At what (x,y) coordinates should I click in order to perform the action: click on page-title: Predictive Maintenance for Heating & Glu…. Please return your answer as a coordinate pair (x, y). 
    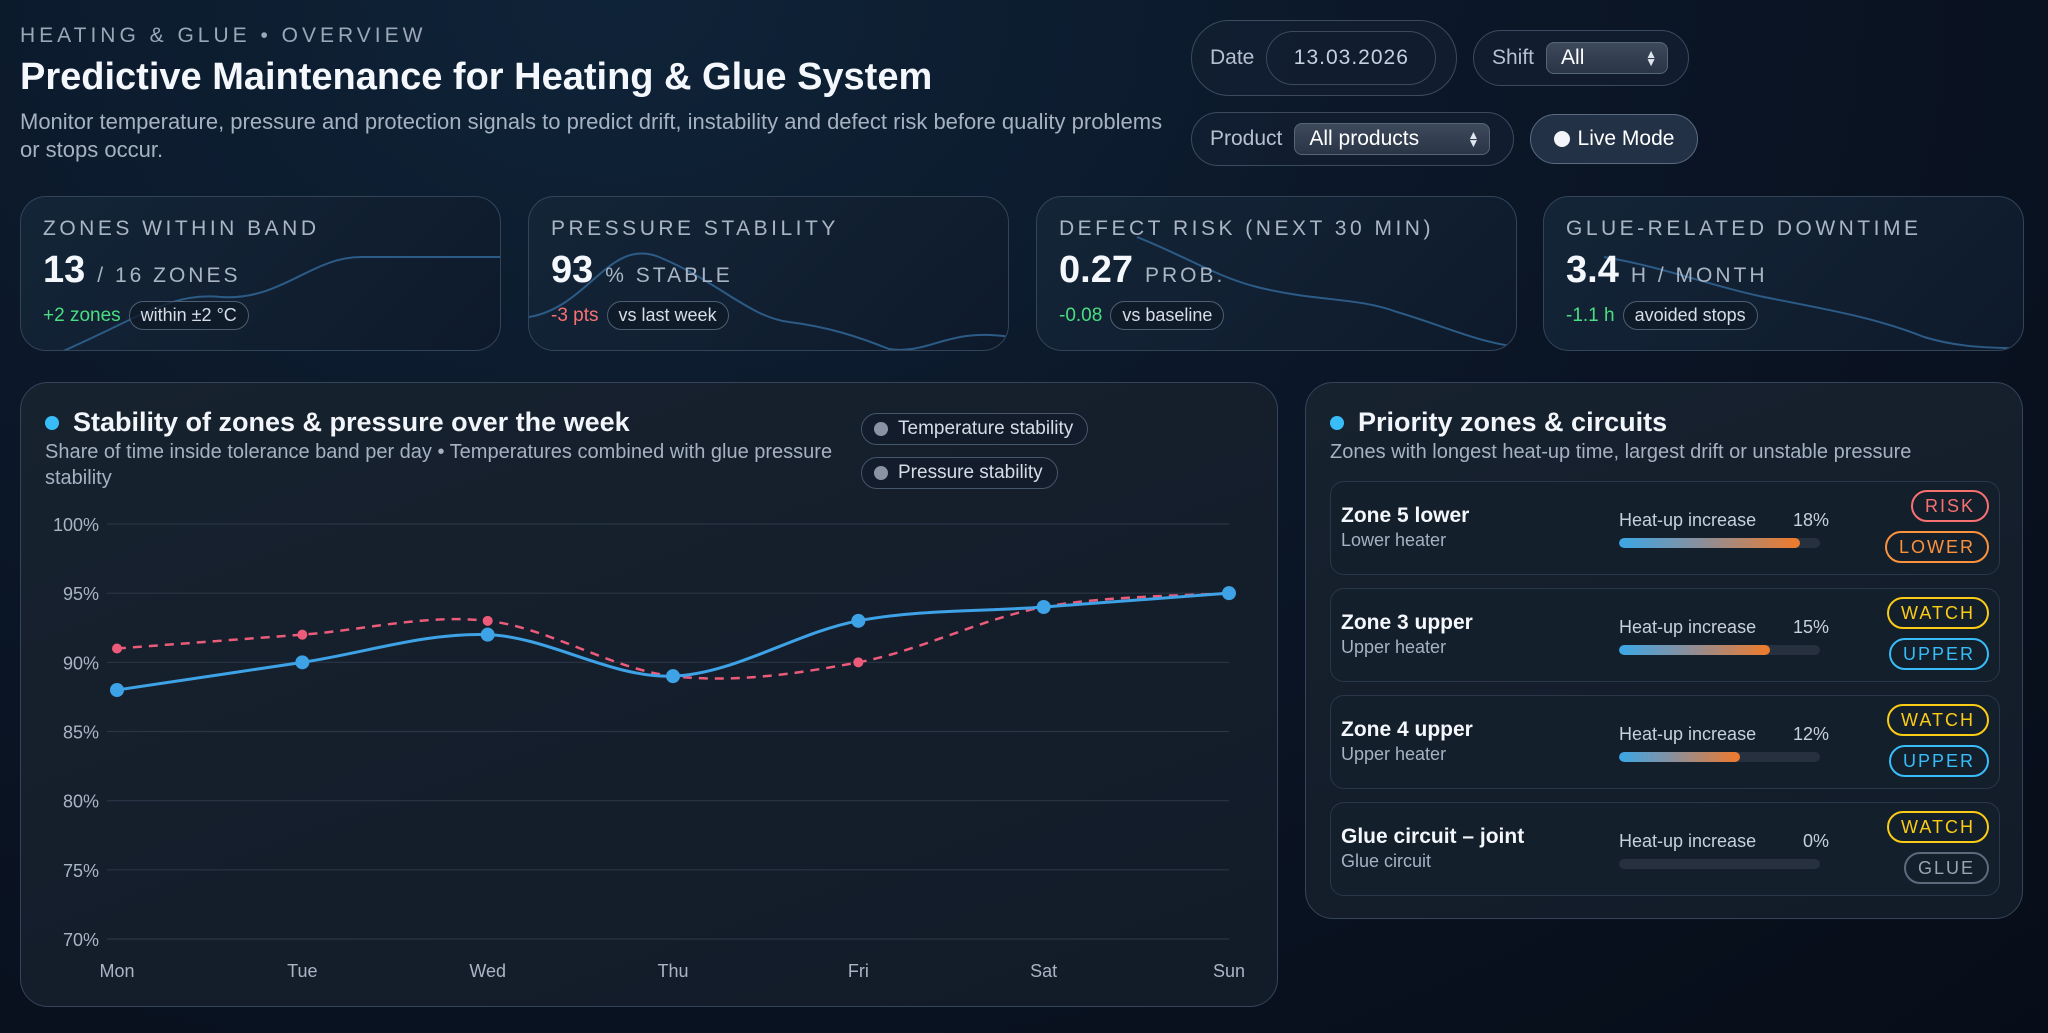
    Looking at the image, I should click on (476, 77).